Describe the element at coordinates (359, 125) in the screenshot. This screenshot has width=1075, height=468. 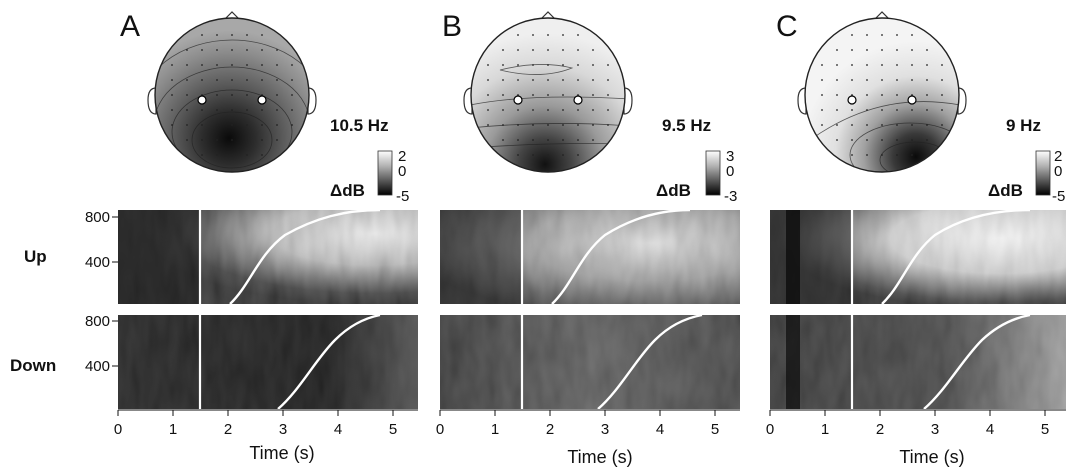
I see `frequency-label: 10.5 Hz` at that location.